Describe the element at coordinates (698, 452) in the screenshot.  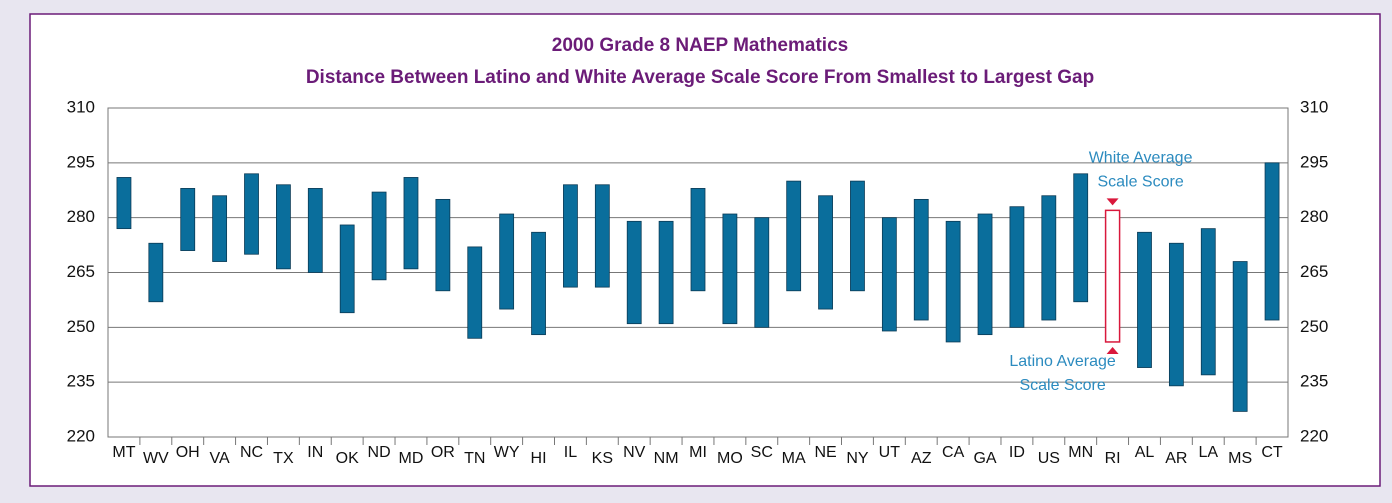
I see `x-tick-label: MI` at that location.